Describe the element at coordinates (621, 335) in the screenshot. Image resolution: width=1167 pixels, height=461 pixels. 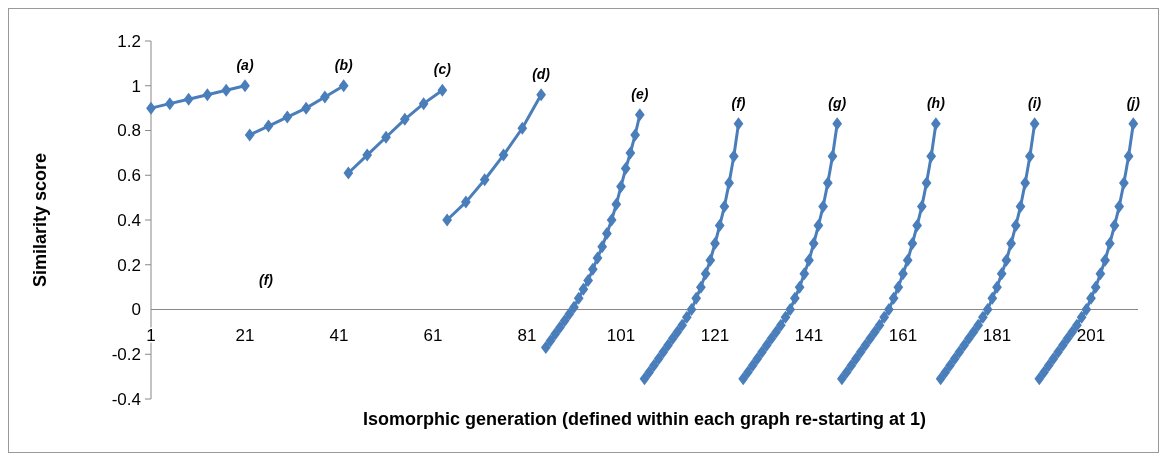
I see `x-tick-label: 101` at that location.